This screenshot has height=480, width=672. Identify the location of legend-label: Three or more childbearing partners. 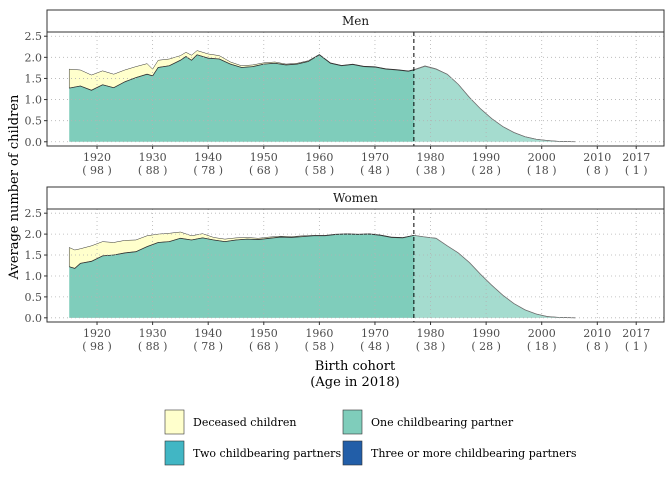
(474, 453).